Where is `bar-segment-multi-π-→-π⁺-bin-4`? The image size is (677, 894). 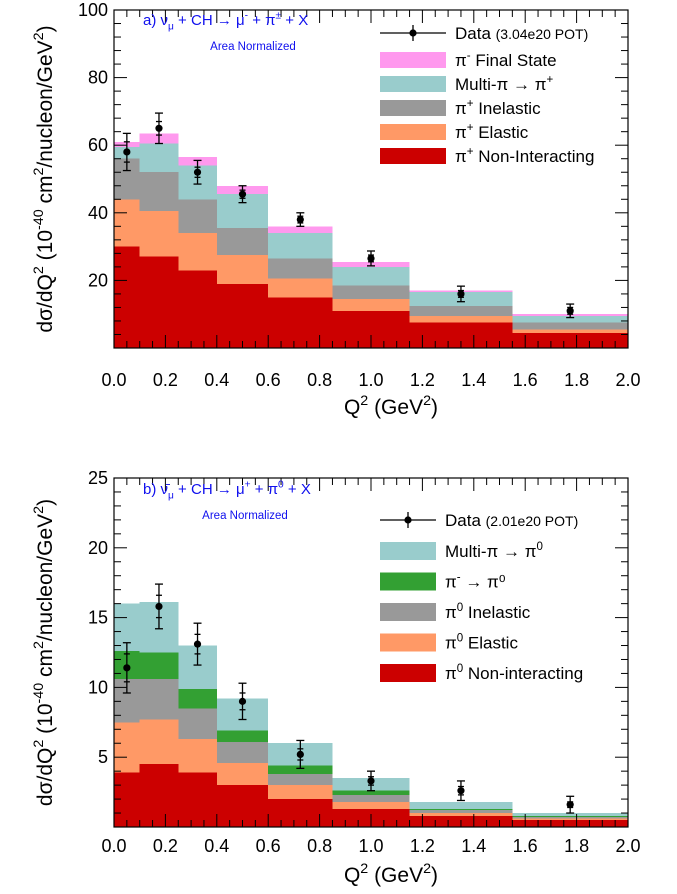 bar-segment-multi-π-→-π⁺-bin-4 is located at coordinates (300, 246).